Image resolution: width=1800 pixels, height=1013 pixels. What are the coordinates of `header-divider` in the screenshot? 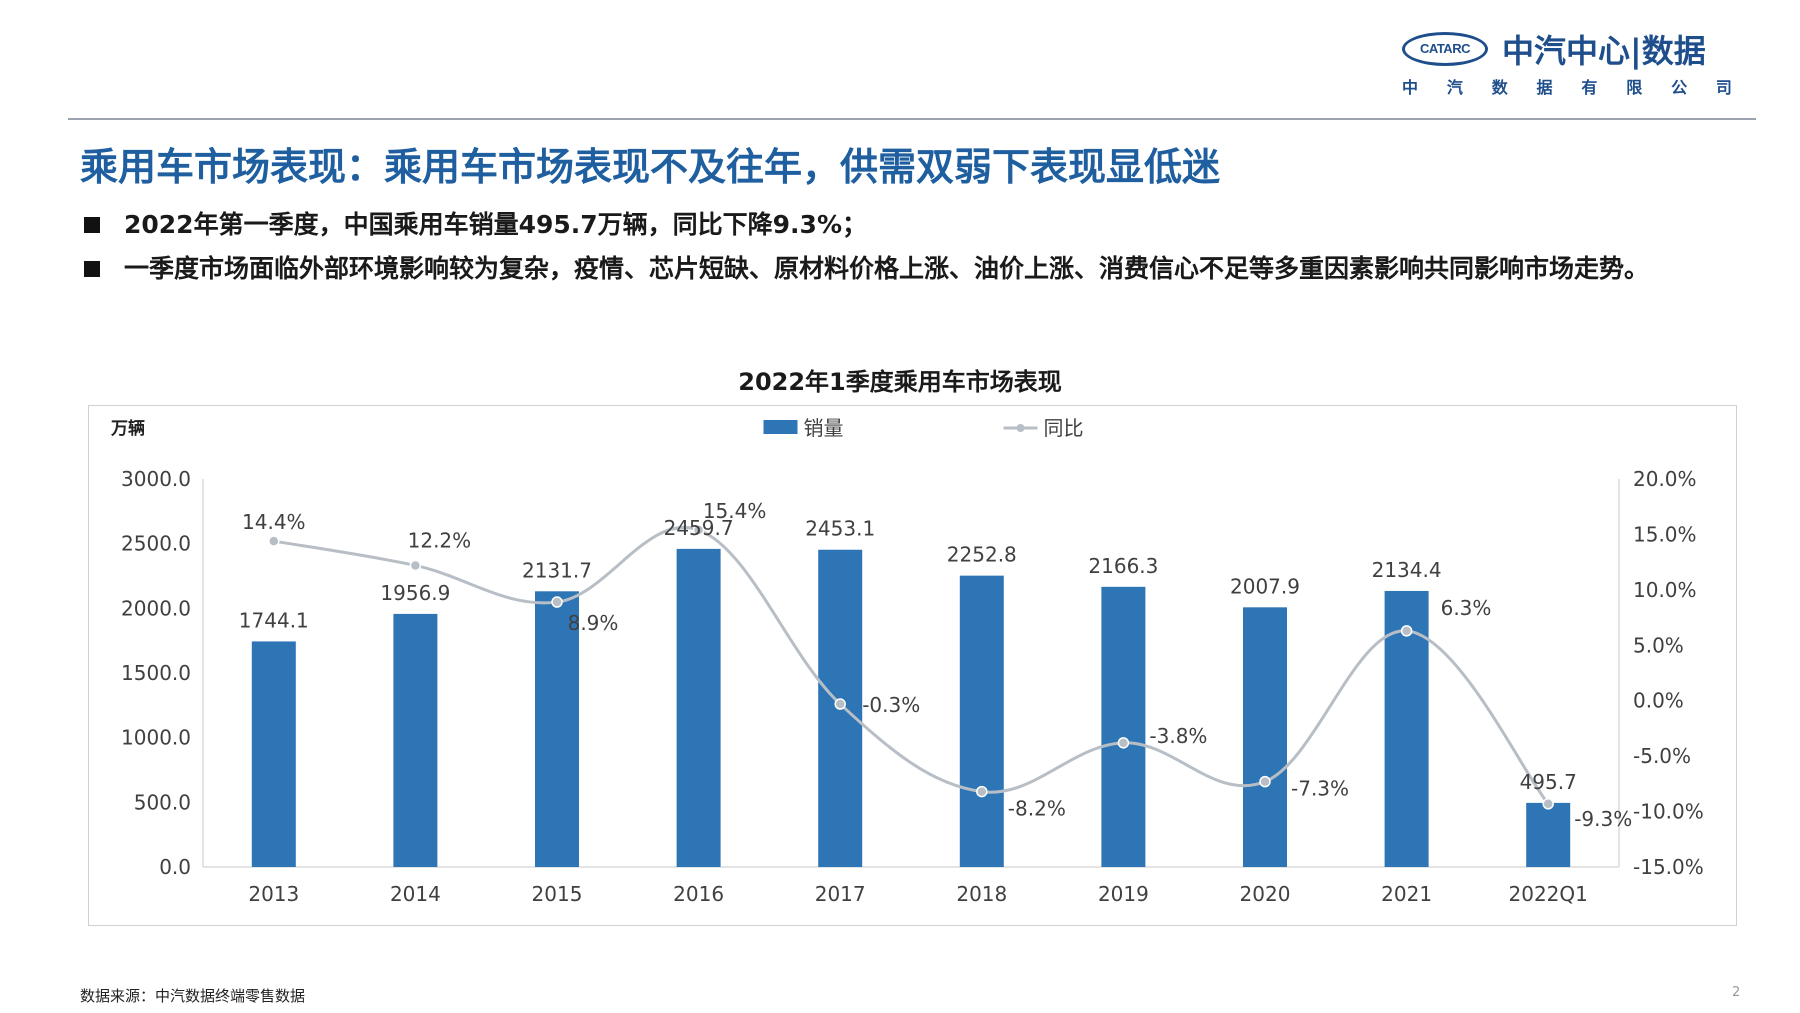 It's located at (912, 119).